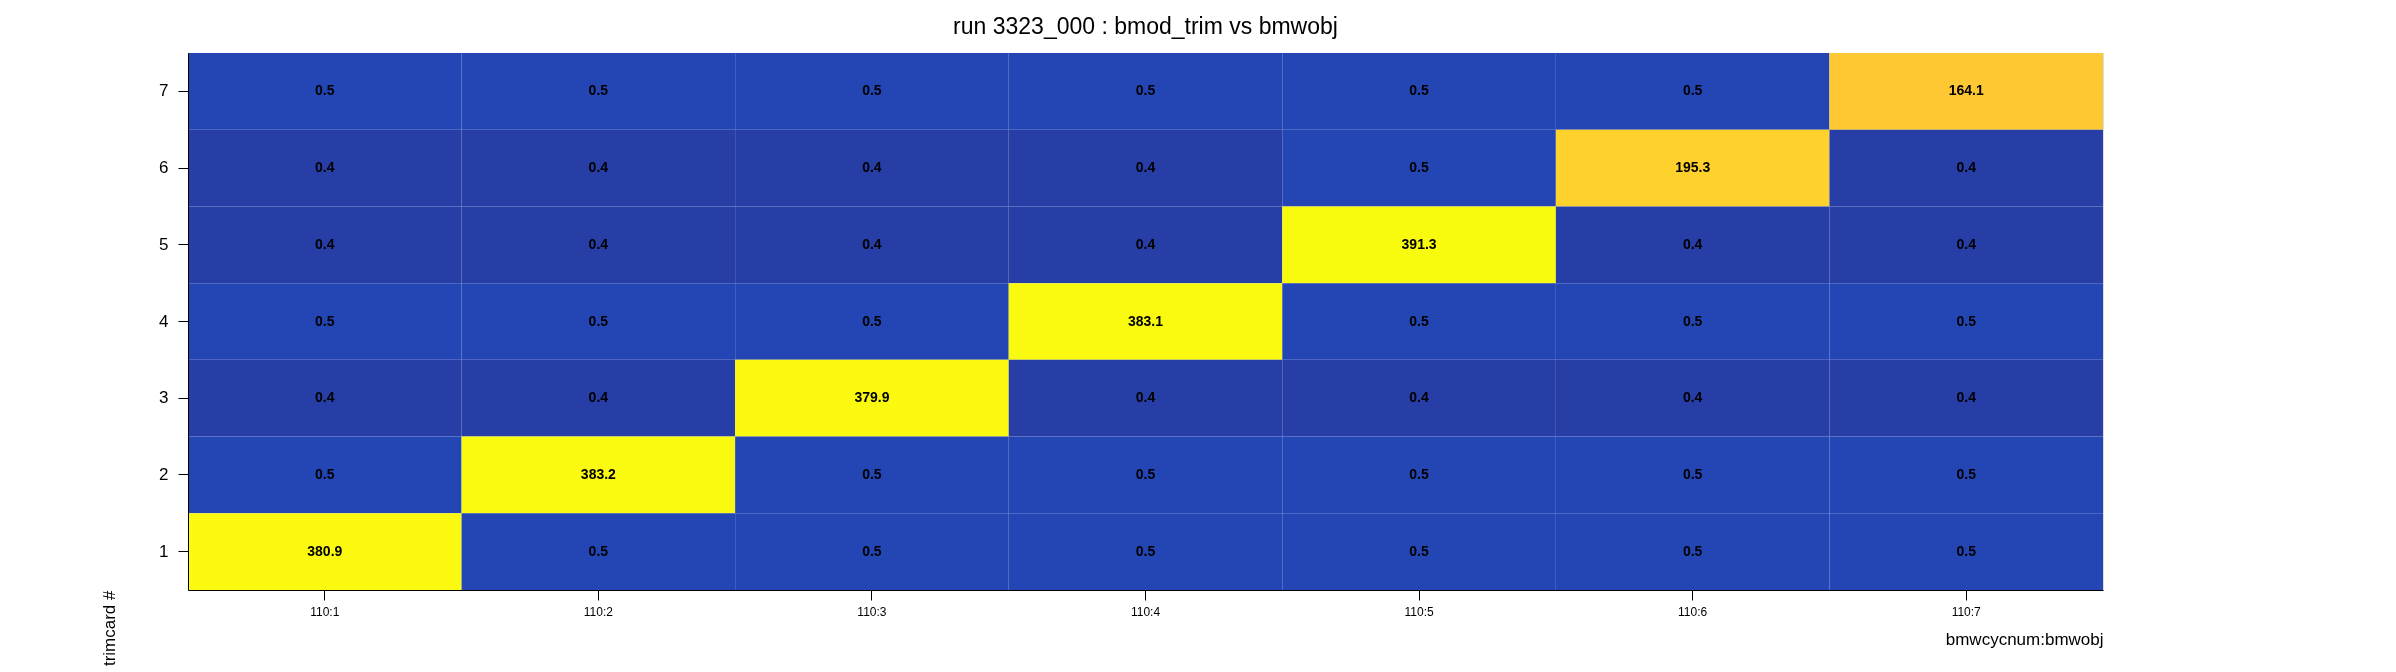 The image size is (2396, 672). Describe the element at coordinates (1693, 167) in the screenshot. I see `data-label: 195.3` at that location.